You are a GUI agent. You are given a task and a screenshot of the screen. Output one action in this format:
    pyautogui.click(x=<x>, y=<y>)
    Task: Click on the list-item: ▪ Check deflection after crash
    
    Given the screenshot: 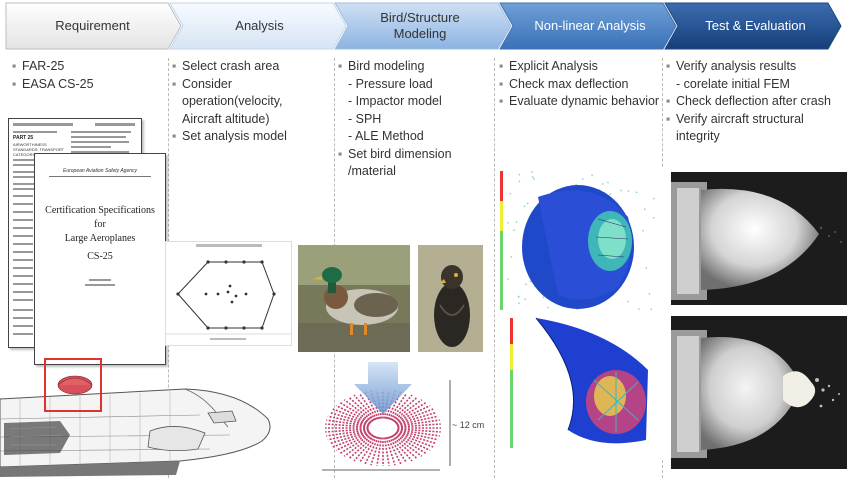 What is the action you would take?
    pyautogui.click(x=748, y=102)
    